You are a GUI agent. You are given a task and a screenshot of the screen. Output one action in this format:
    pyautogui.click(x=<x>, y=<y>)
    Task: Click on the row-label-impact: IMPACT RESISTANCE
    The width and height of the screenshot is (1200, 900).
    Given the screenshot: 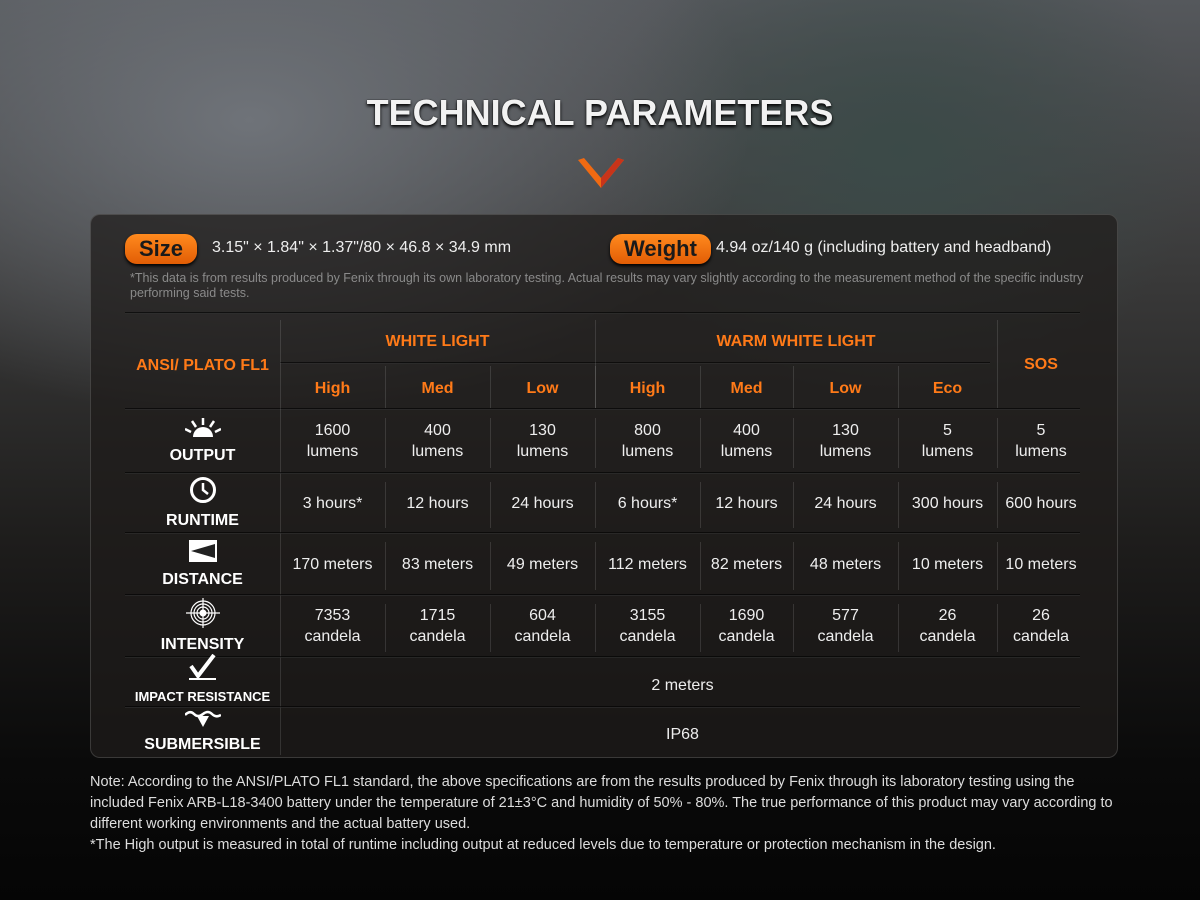 What is the action you would take?
    pyautogui.click(x=202, y=678)
    